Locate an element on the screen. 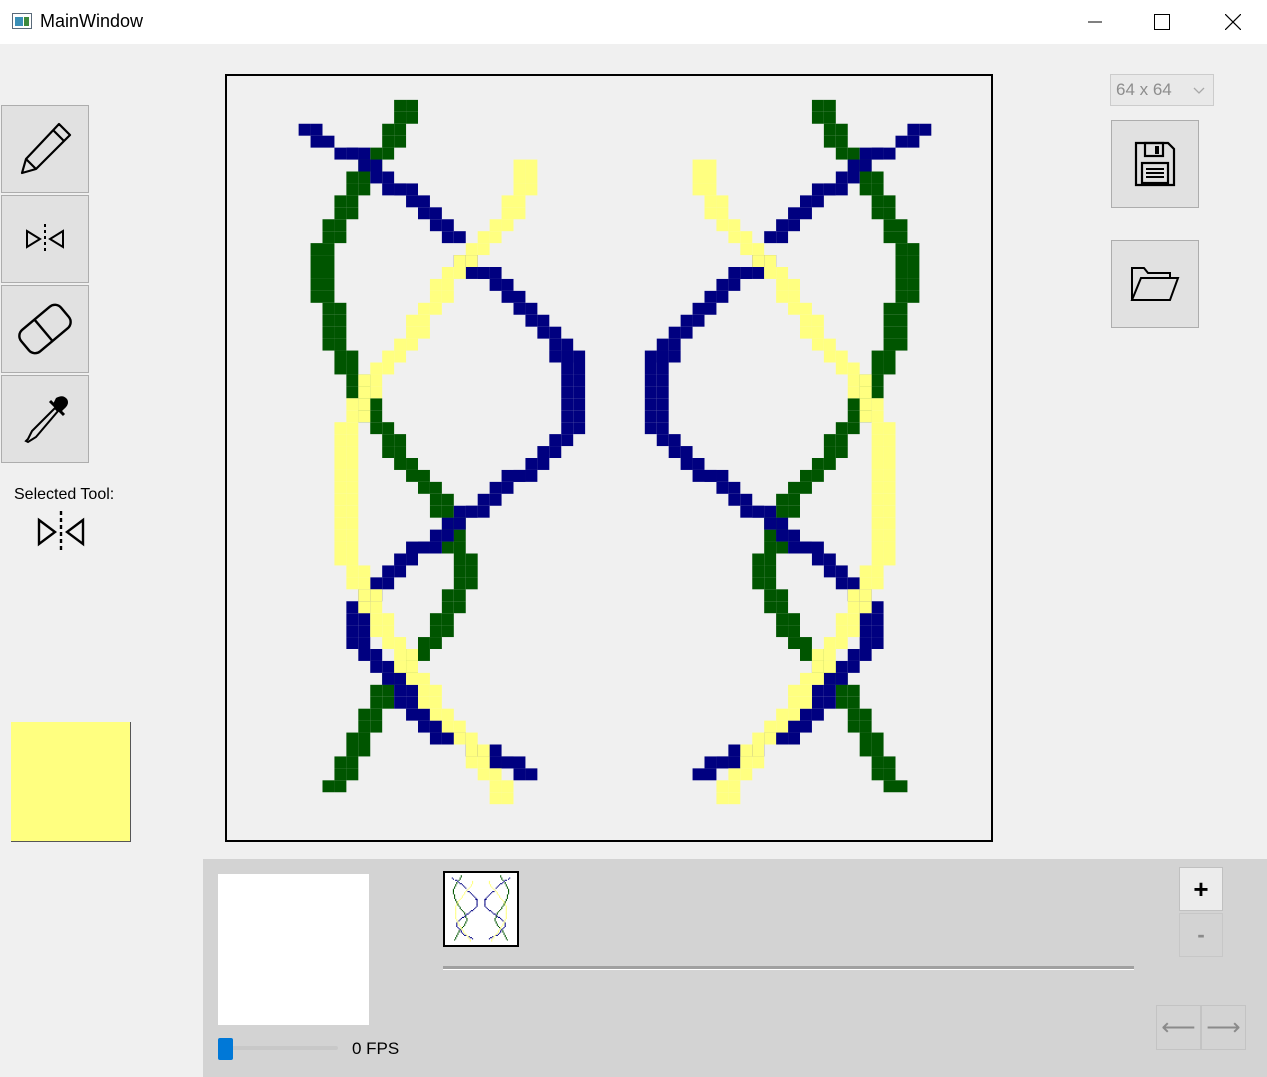 The width and height of the screenshot is (1267, 1077). pencil-icon is located at coordinates (46, 148).